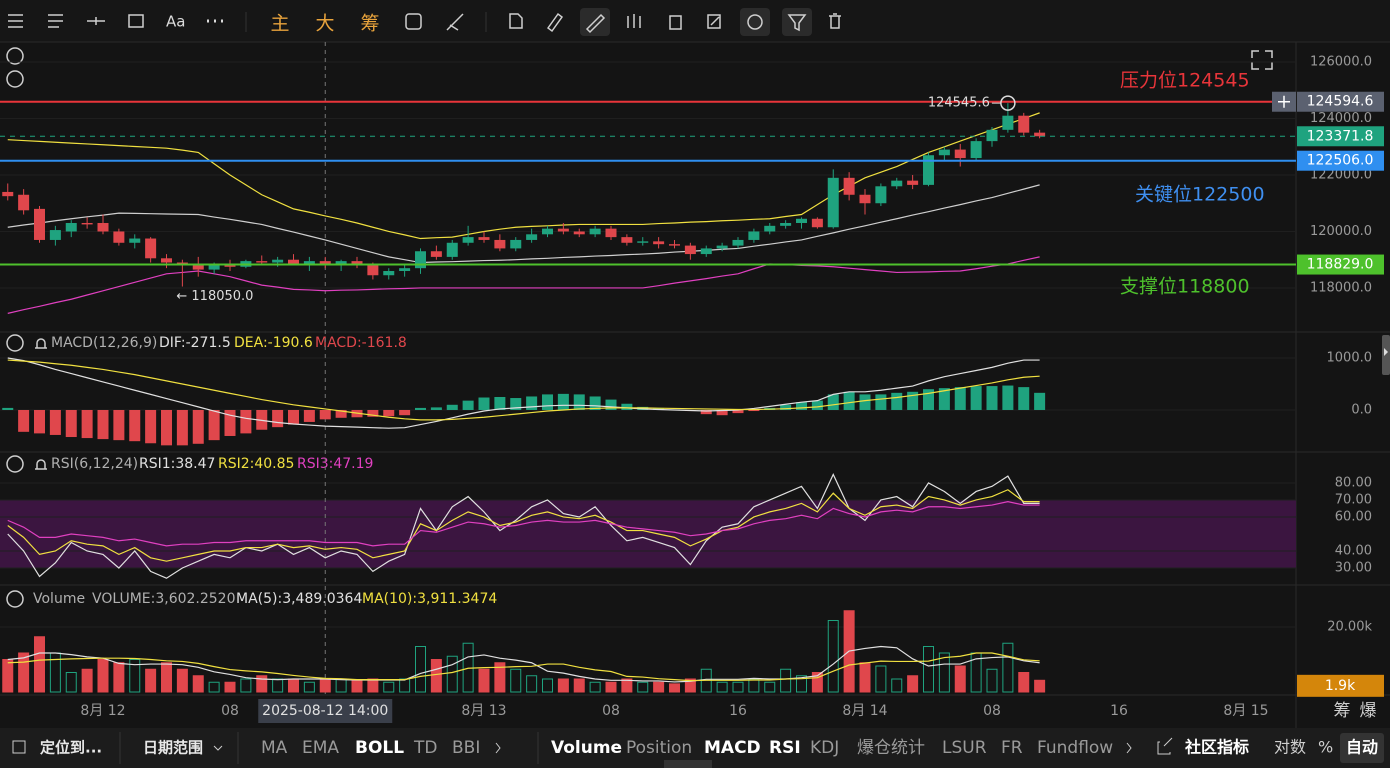 The height and width of the screenshot is (768, 1390). Describe the element at coordinates (1262, 60) in the screenshot. I see `expand-icon` at that location.